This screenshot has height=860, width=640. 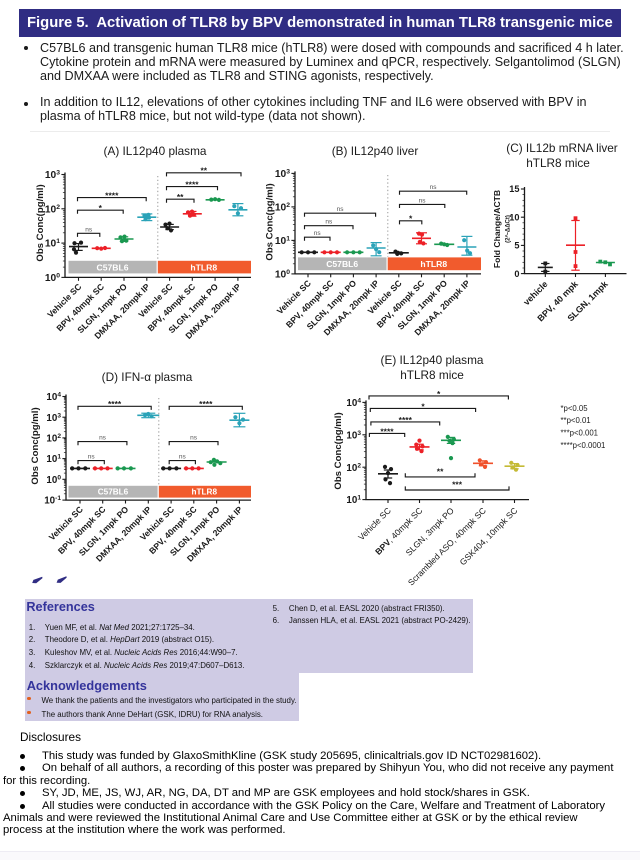 What do you see at coordinates (580, 433) in the screenshot?
I see `svg-text: ***p<0.001` at bounding box center [580, 433].